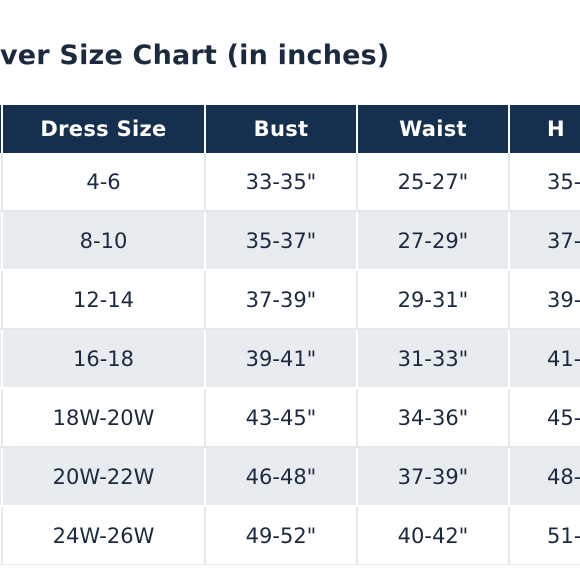 The width and height of the screenshot is (580, 580). What do you see at coordinates (281, 129) in the screenshot?
I see `header-bust: Bust` at bounding box center [281, 129].